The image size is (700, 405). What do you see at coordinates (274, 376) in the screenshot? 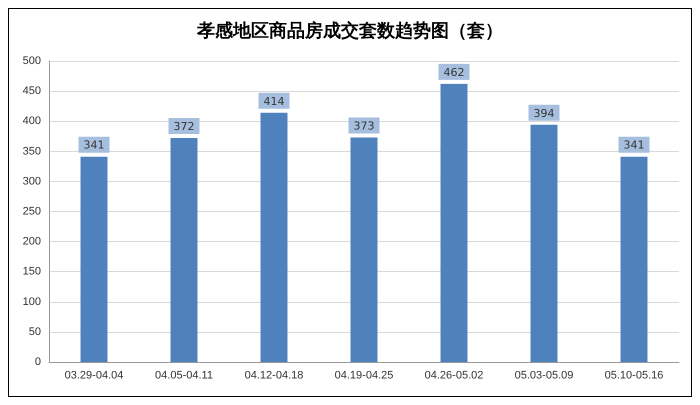
I see `x-tick-label: 04.12-04.18` at bounding box center [274, 376].